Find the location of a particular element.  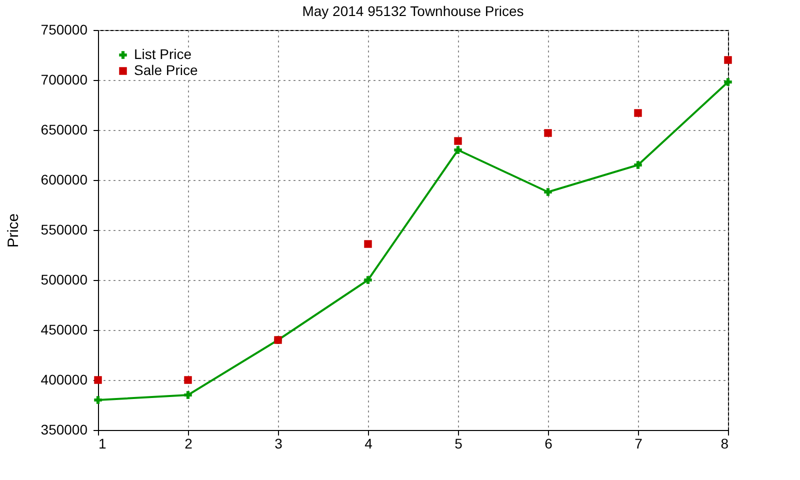

y-tick-label: 700000 is located at coordinates (64, 80).